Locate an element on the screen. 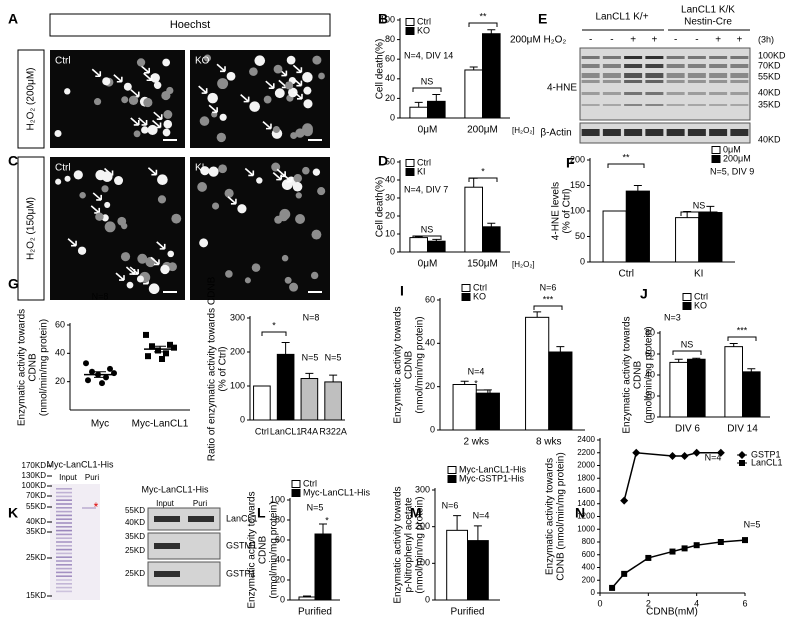  x-tick-label: Ctrl is located at coordinates (262, 431).